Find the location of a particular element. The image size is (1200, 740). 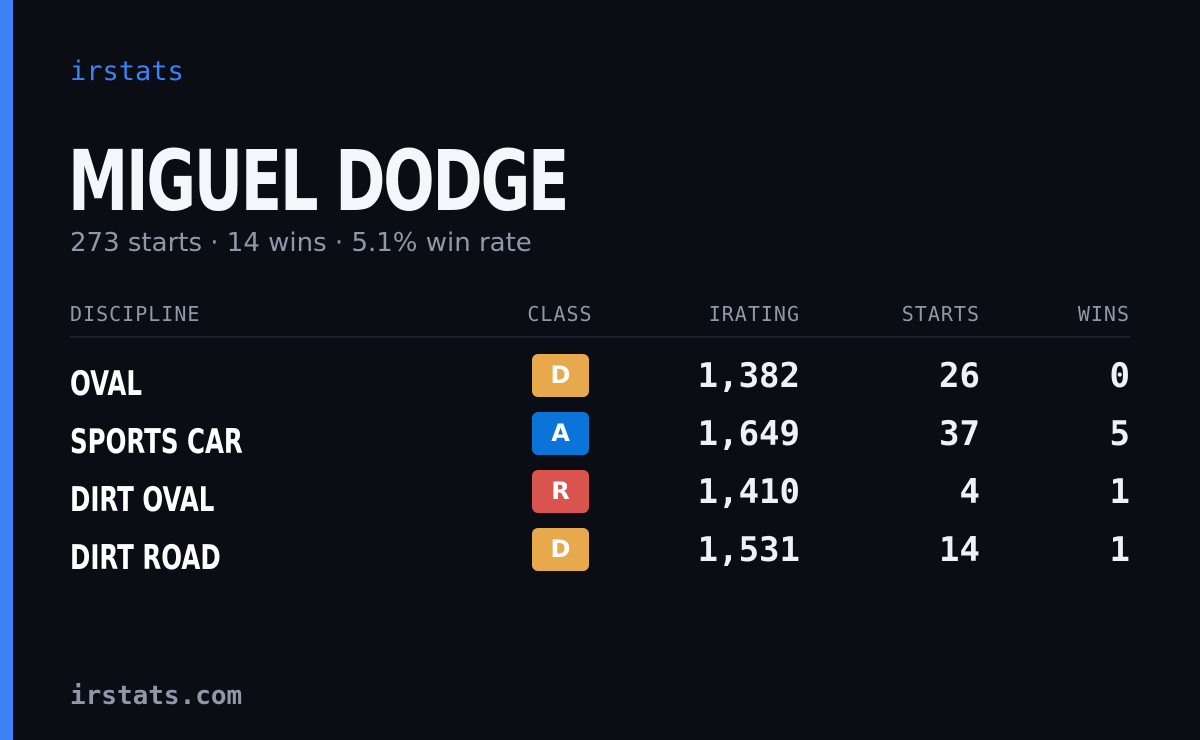

starts-value: 4 is located at coordinates (969, 492).